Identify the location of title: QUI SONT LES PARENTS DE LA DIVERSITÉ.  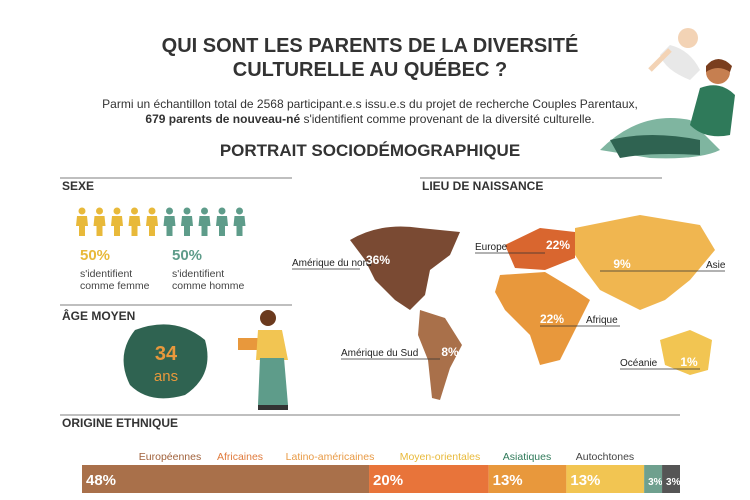
(370, 45).